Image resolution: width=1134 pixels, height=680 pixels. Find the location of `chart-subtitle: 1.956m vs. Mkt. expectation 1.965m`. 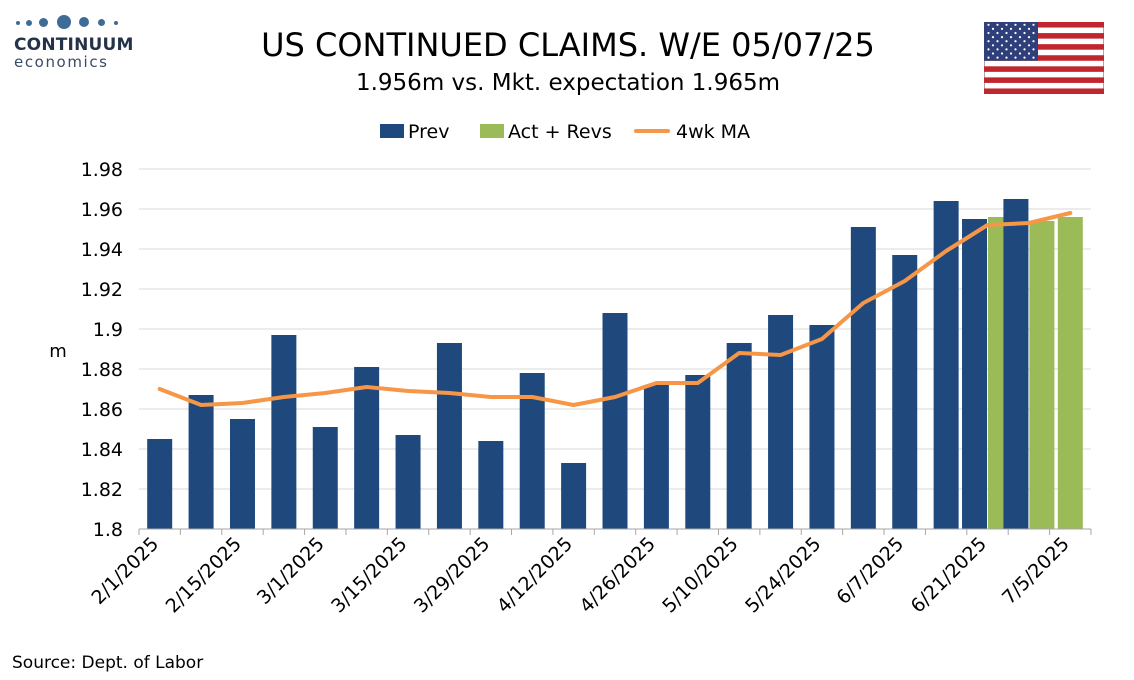

chart-subtitle: 1.956m vs. Mkt. expectation 1.965m is located at coordinates (568, 83).